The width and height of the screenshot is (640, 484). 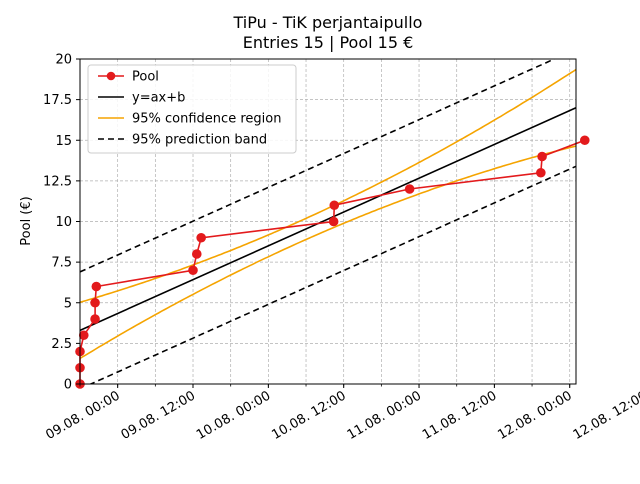 I want to click on y-tick-label: 2.5, so click(x=61, y=344).